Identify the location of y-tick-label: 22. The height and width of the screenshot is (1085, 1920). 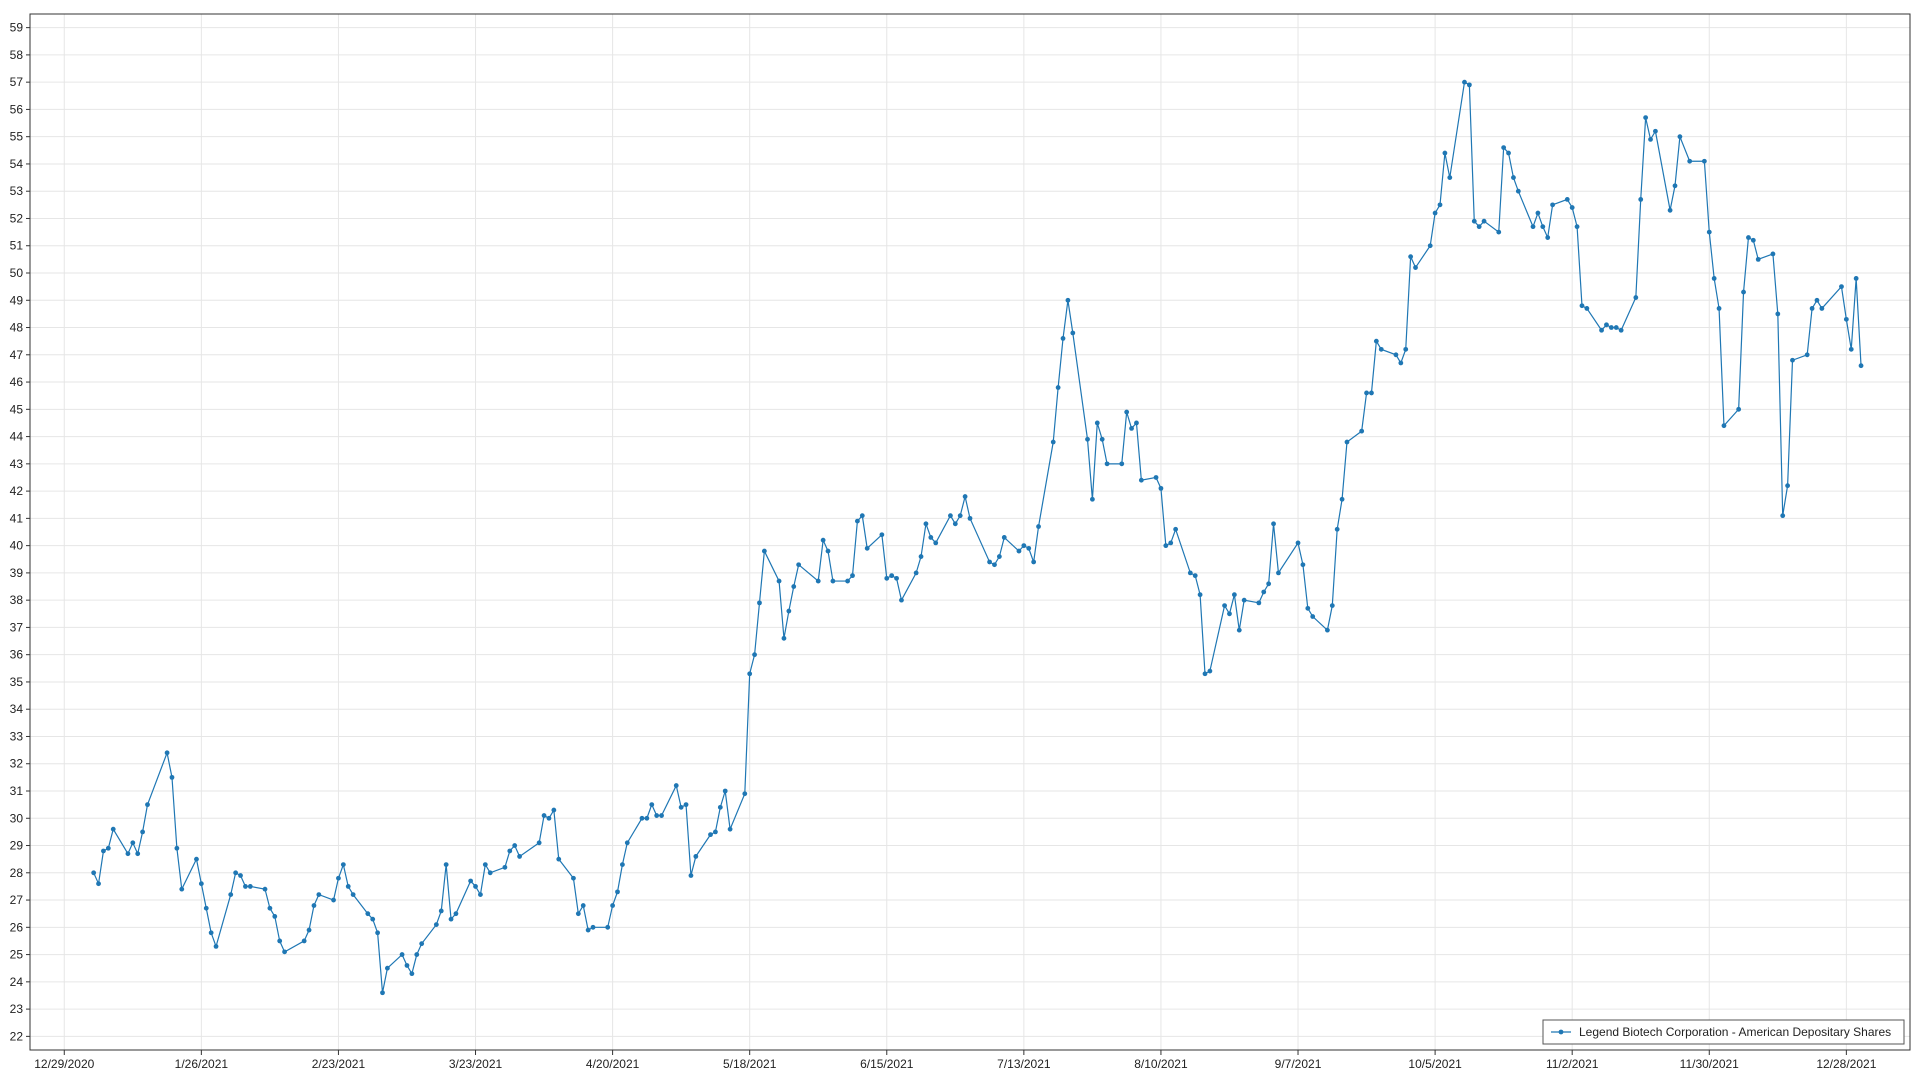
(17, 1036).